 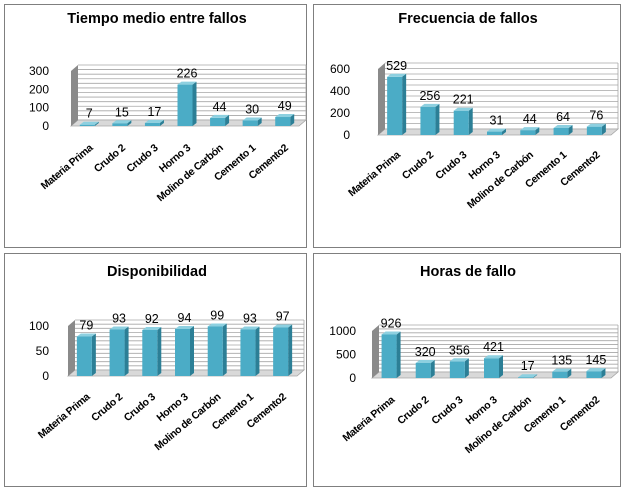 I want to click on y-tick-label: 0, so click(x=45, y=126).